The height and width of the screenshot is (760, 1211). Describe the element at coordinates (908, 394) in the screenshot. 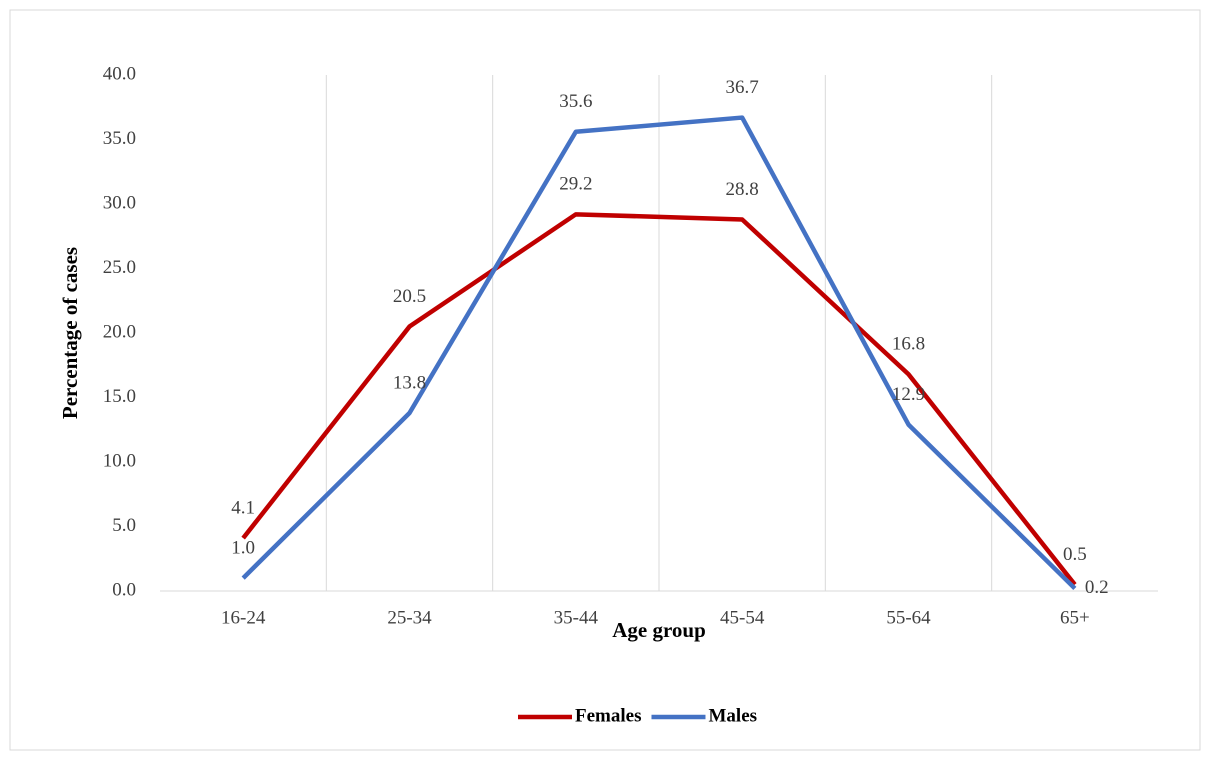

I see `data-label: 12.9` at that location.